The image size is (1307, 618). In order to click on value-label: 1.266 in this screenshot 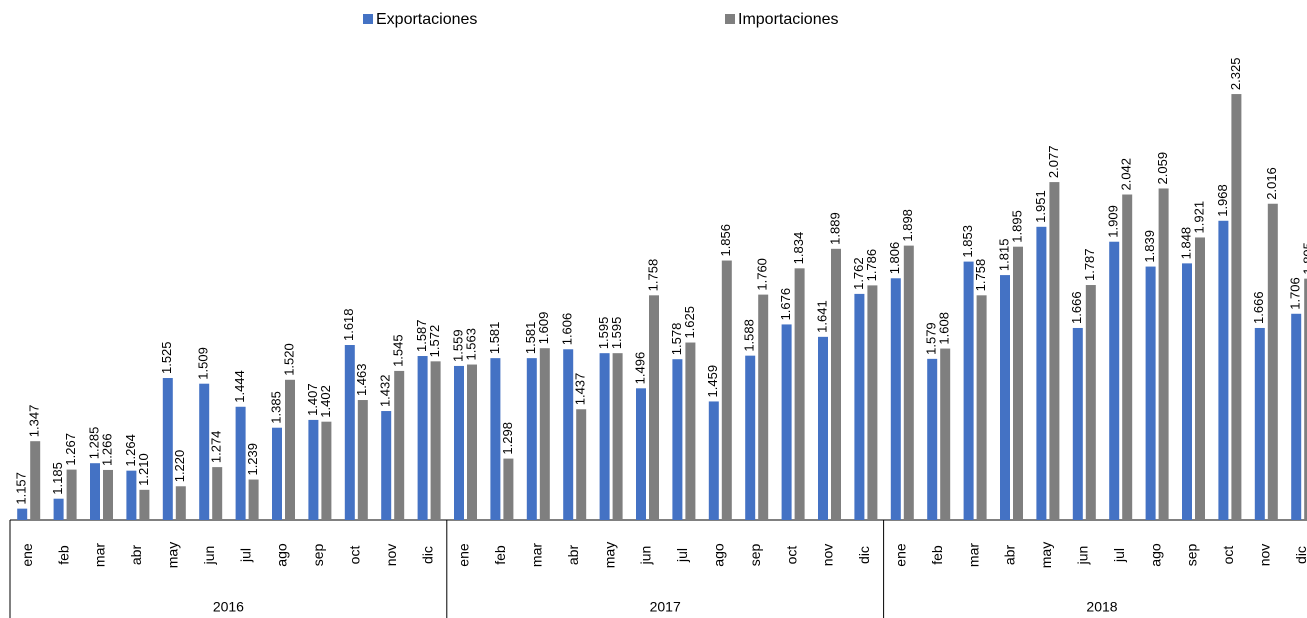, I will do `click(106, 449)`.